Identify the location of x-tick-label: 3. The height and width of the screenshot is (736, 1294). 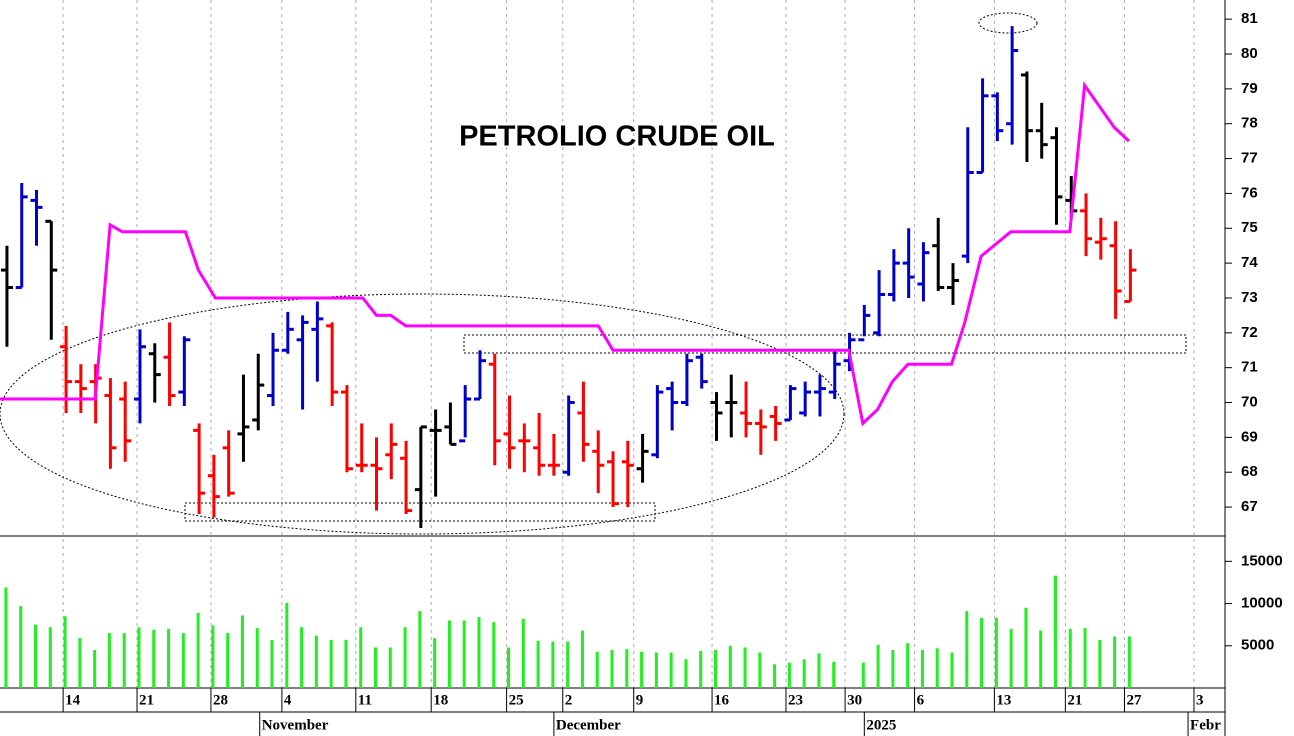
(1200, 700).